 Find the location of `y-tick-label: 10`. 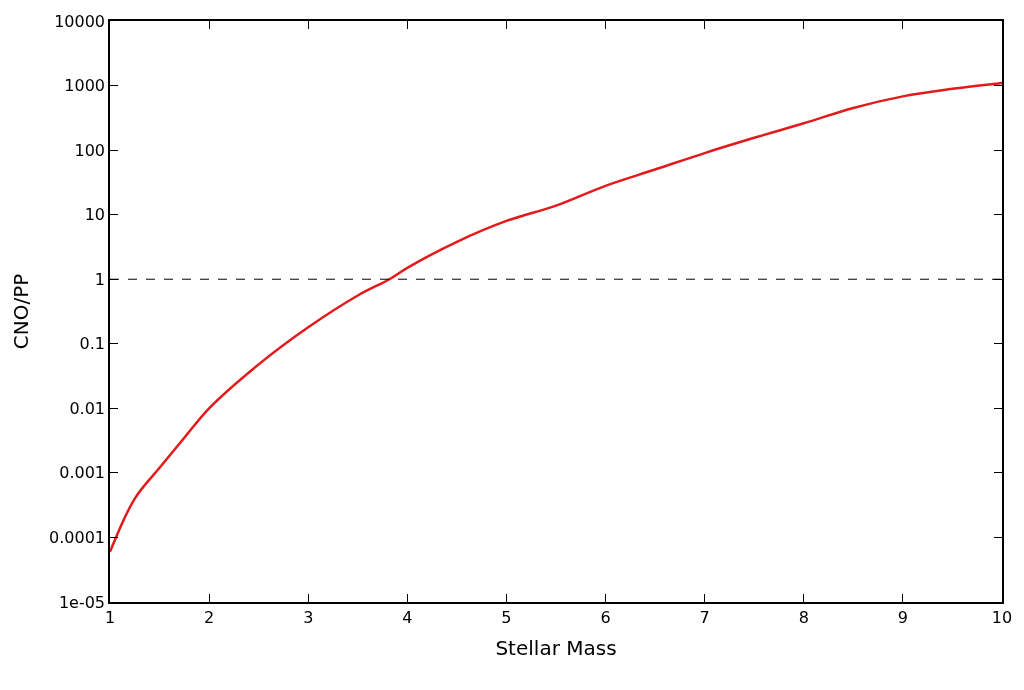

y-tick-label: 10 is located at coordinates (95, 215).